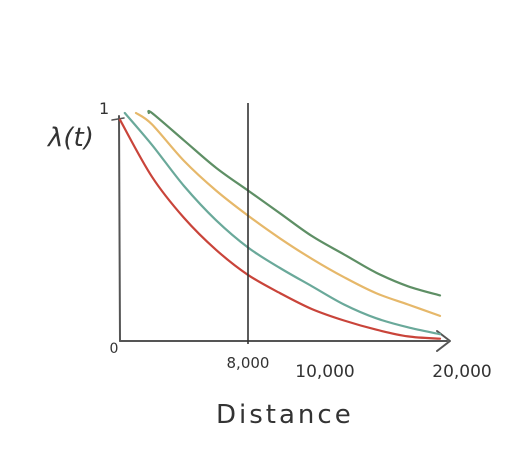 Image resolution: width=525 pixels, height=453 pixels. What do you see at coordinates (324, 372) in the screenshot?
I see `x-tick-label-3: 10,000` at bounding box center [324, 372].